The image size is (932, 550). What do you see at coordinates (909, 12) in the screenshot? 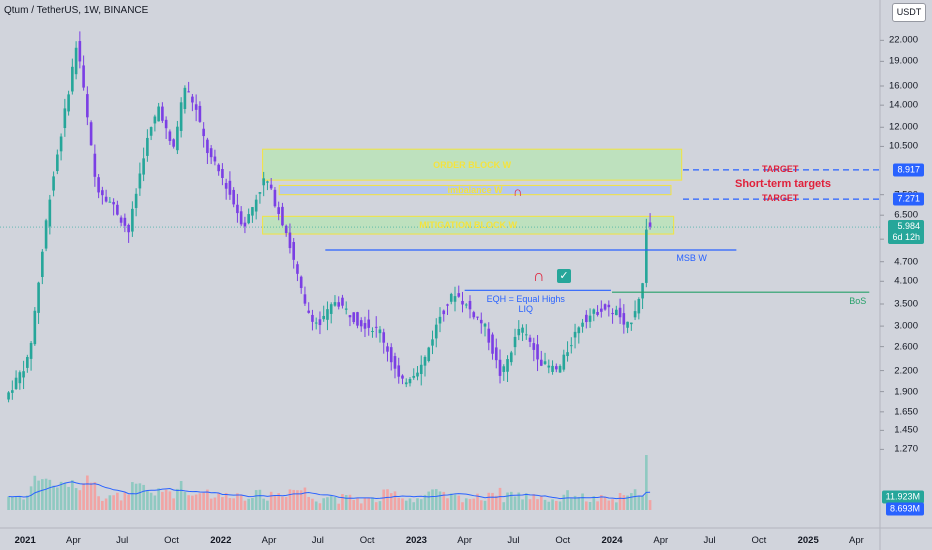
I see `currency-selector: USDT` at bounding box center [909, 12].